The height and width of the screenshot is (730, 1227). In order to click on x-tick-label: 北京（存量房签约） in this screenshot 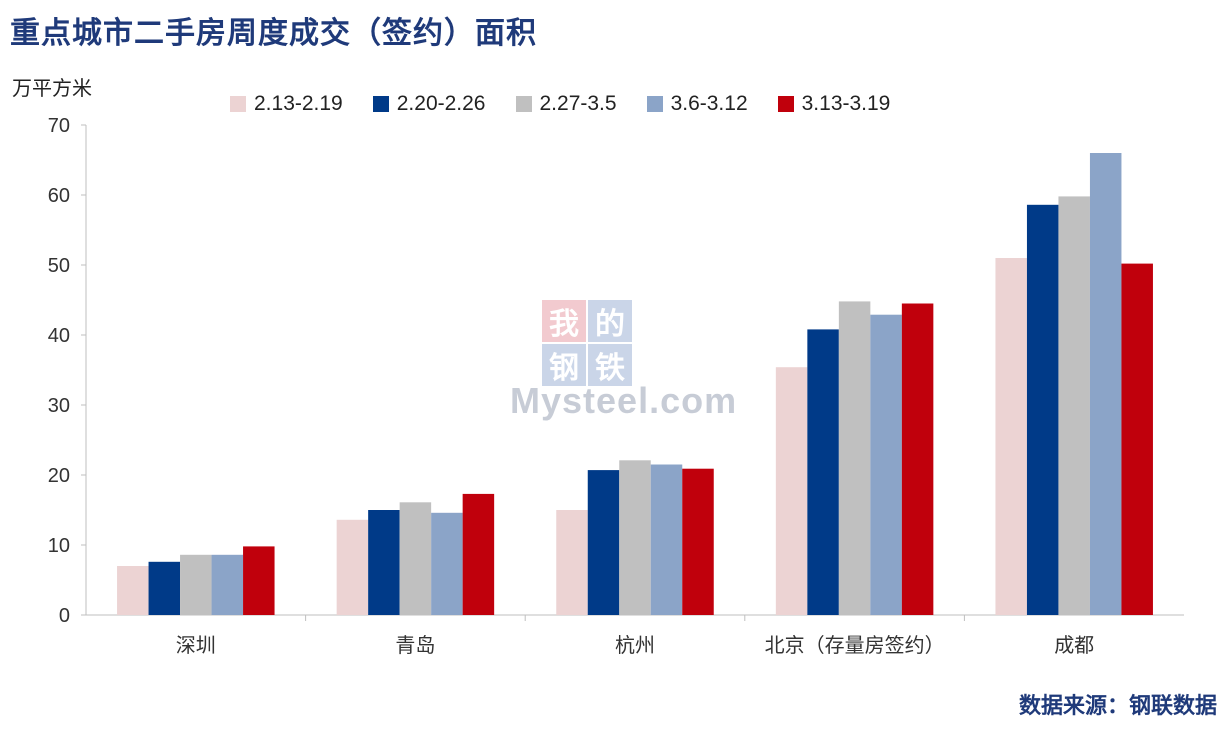, I will do `click(855, 645)`.